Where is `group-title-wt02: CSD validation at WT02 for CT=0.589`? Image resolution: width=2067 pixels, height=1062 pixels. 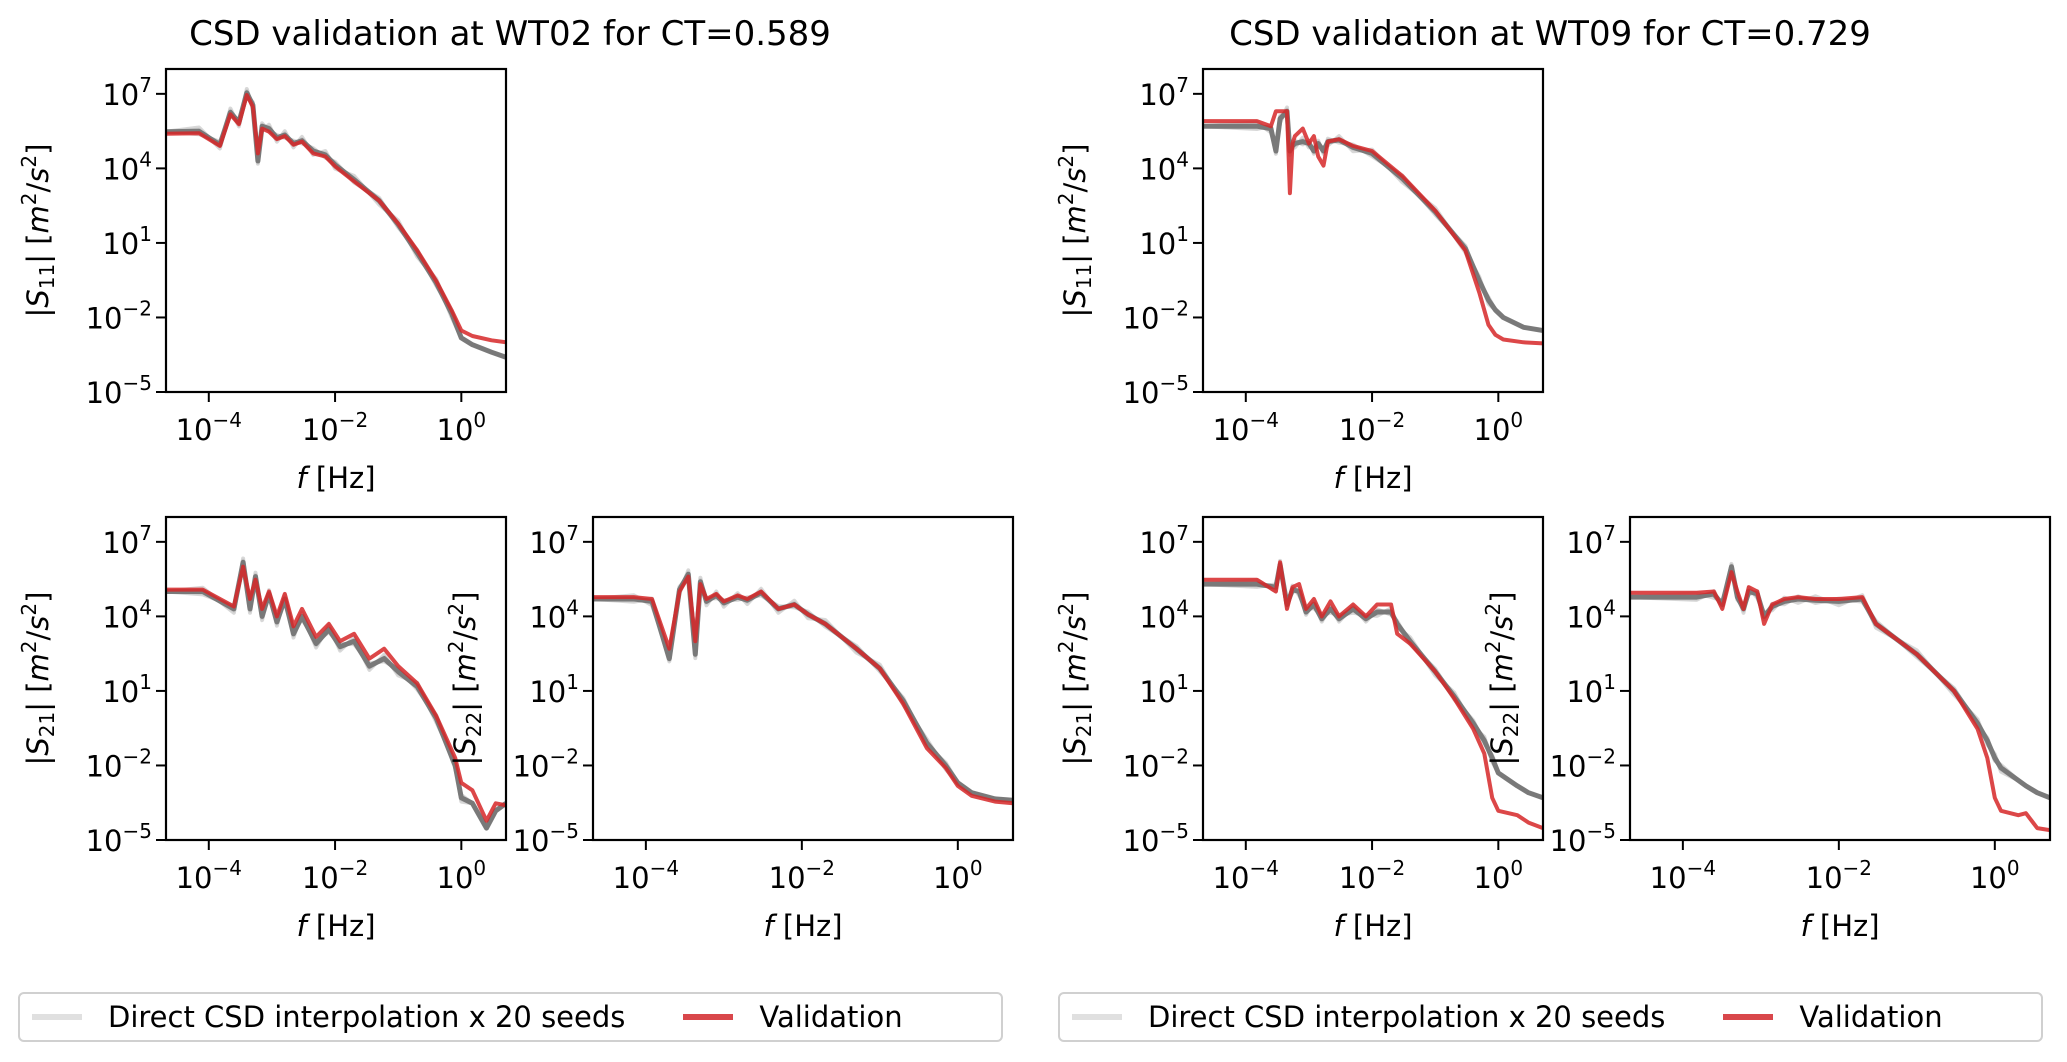 group-title-wt02: CSD validation at WT02 for CT=0.589 is located at coordinates (510, 34).